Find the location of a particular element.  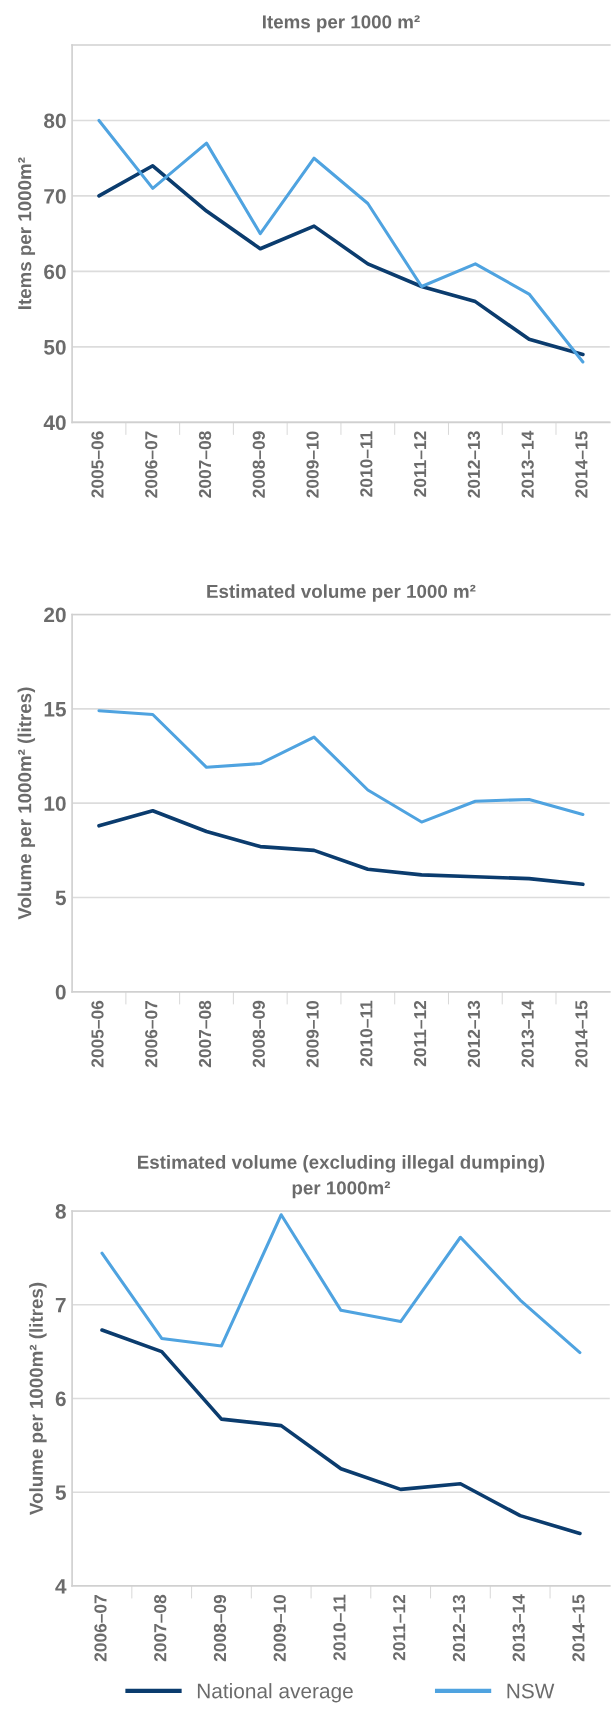

y-tick-label: 10 is located at coordinates (55, 803).